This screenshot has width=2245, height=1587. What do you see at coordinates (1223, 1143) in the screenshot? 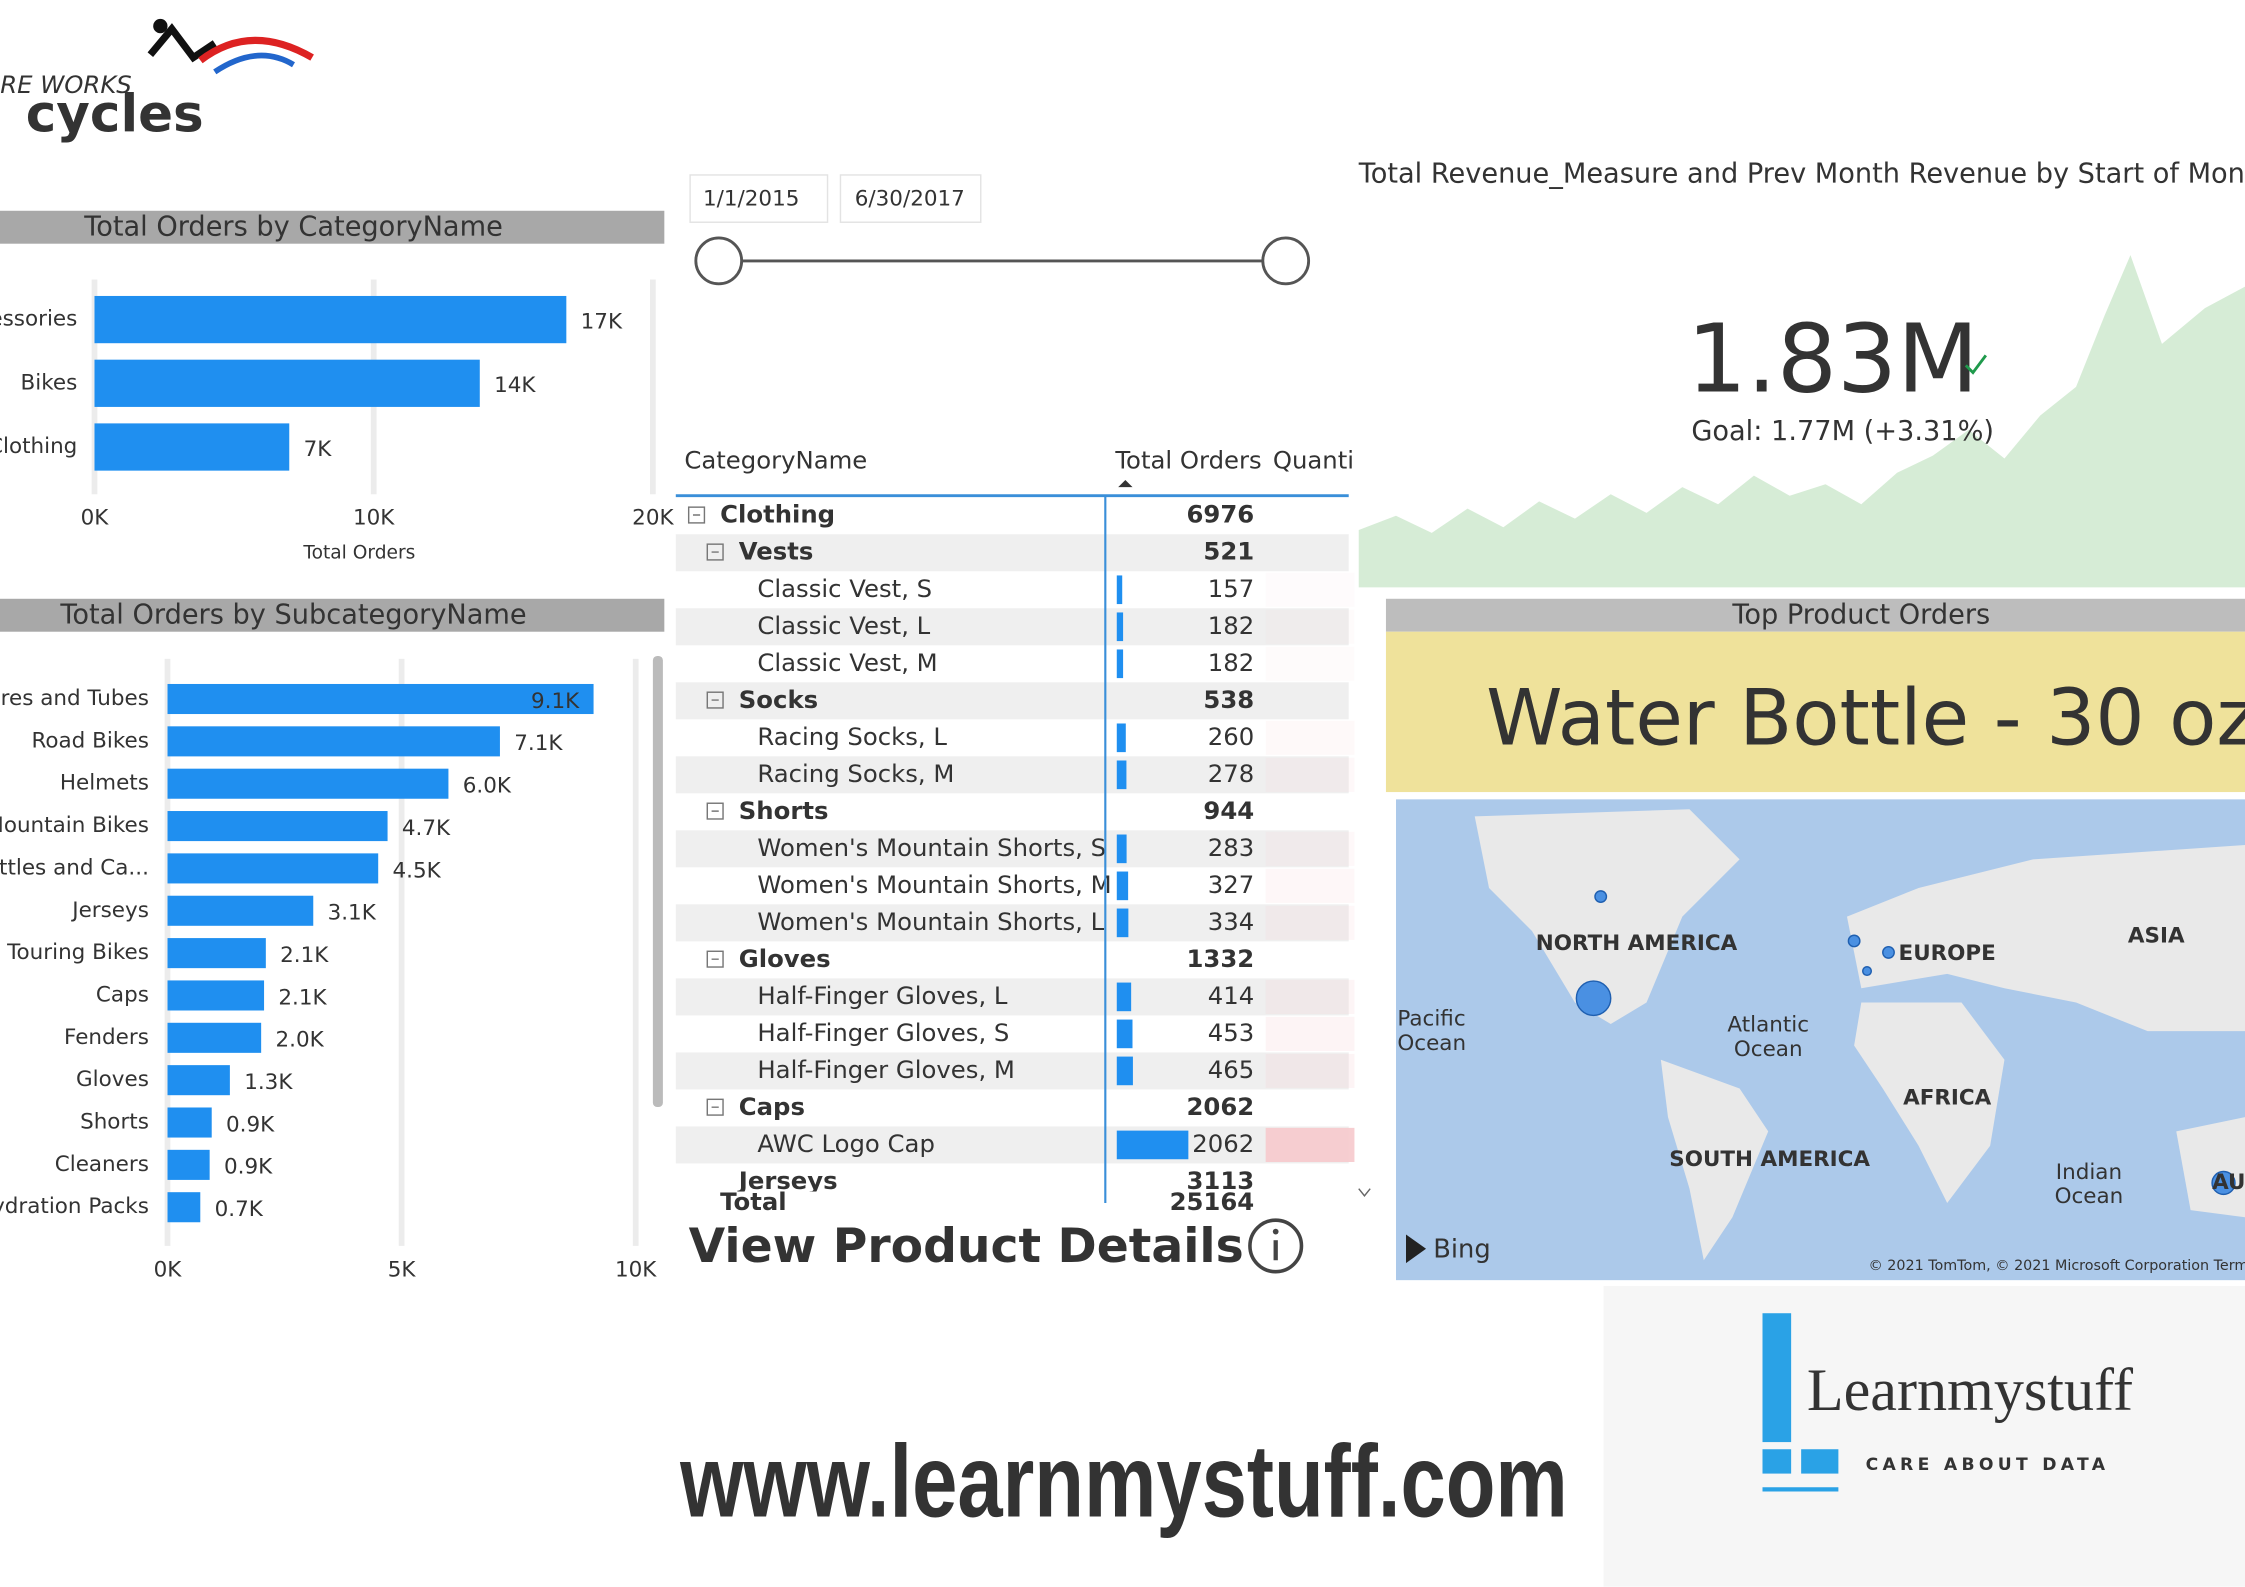
I see `row-value: 2062` at bounding box center [1223, 1143].